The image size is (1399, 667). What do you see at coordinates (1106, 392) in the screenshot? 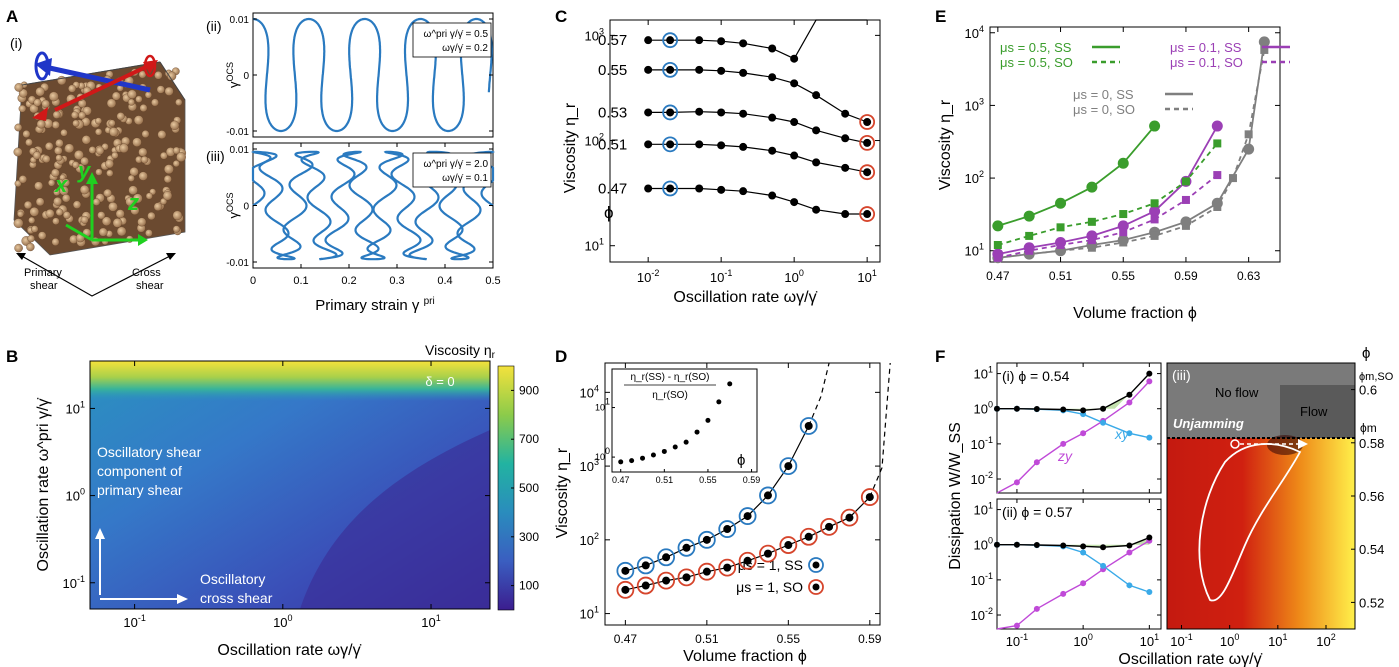
I see `dissipation-excess-region` at bounding box center [1106, 392].